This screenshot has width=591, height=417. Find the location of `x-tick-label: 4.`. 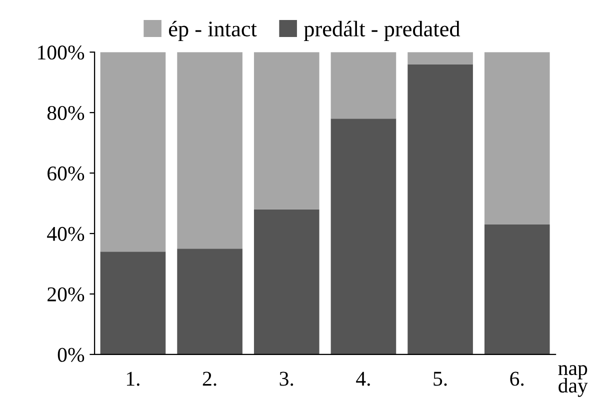

x-tick-label: 4. is located at coordinates (363, 379).